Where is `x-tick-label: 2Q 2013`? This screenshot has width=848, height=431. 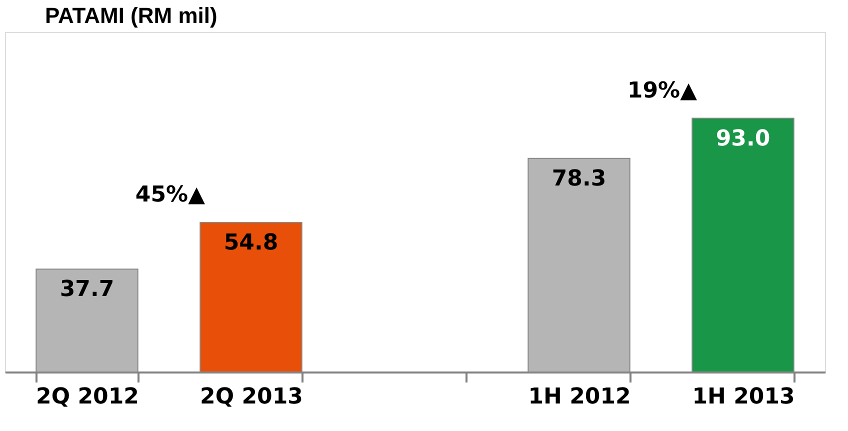
x-tick-label: 2Q 2013 is located at coordinates (251, 397).